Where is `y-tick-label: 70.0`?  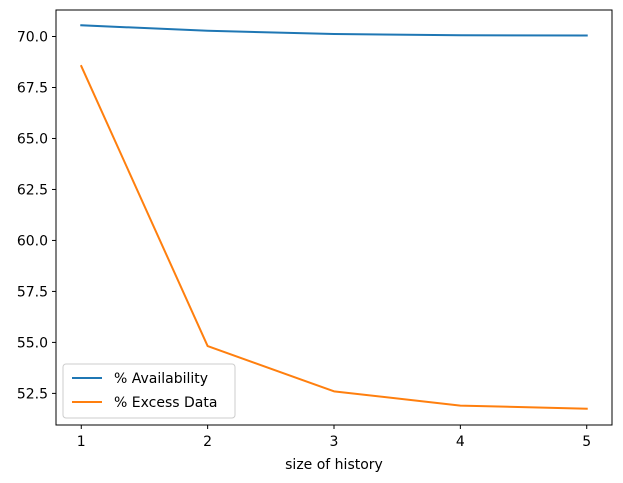 y-tick-label: 70.0 is located at coordinates (32, 38).